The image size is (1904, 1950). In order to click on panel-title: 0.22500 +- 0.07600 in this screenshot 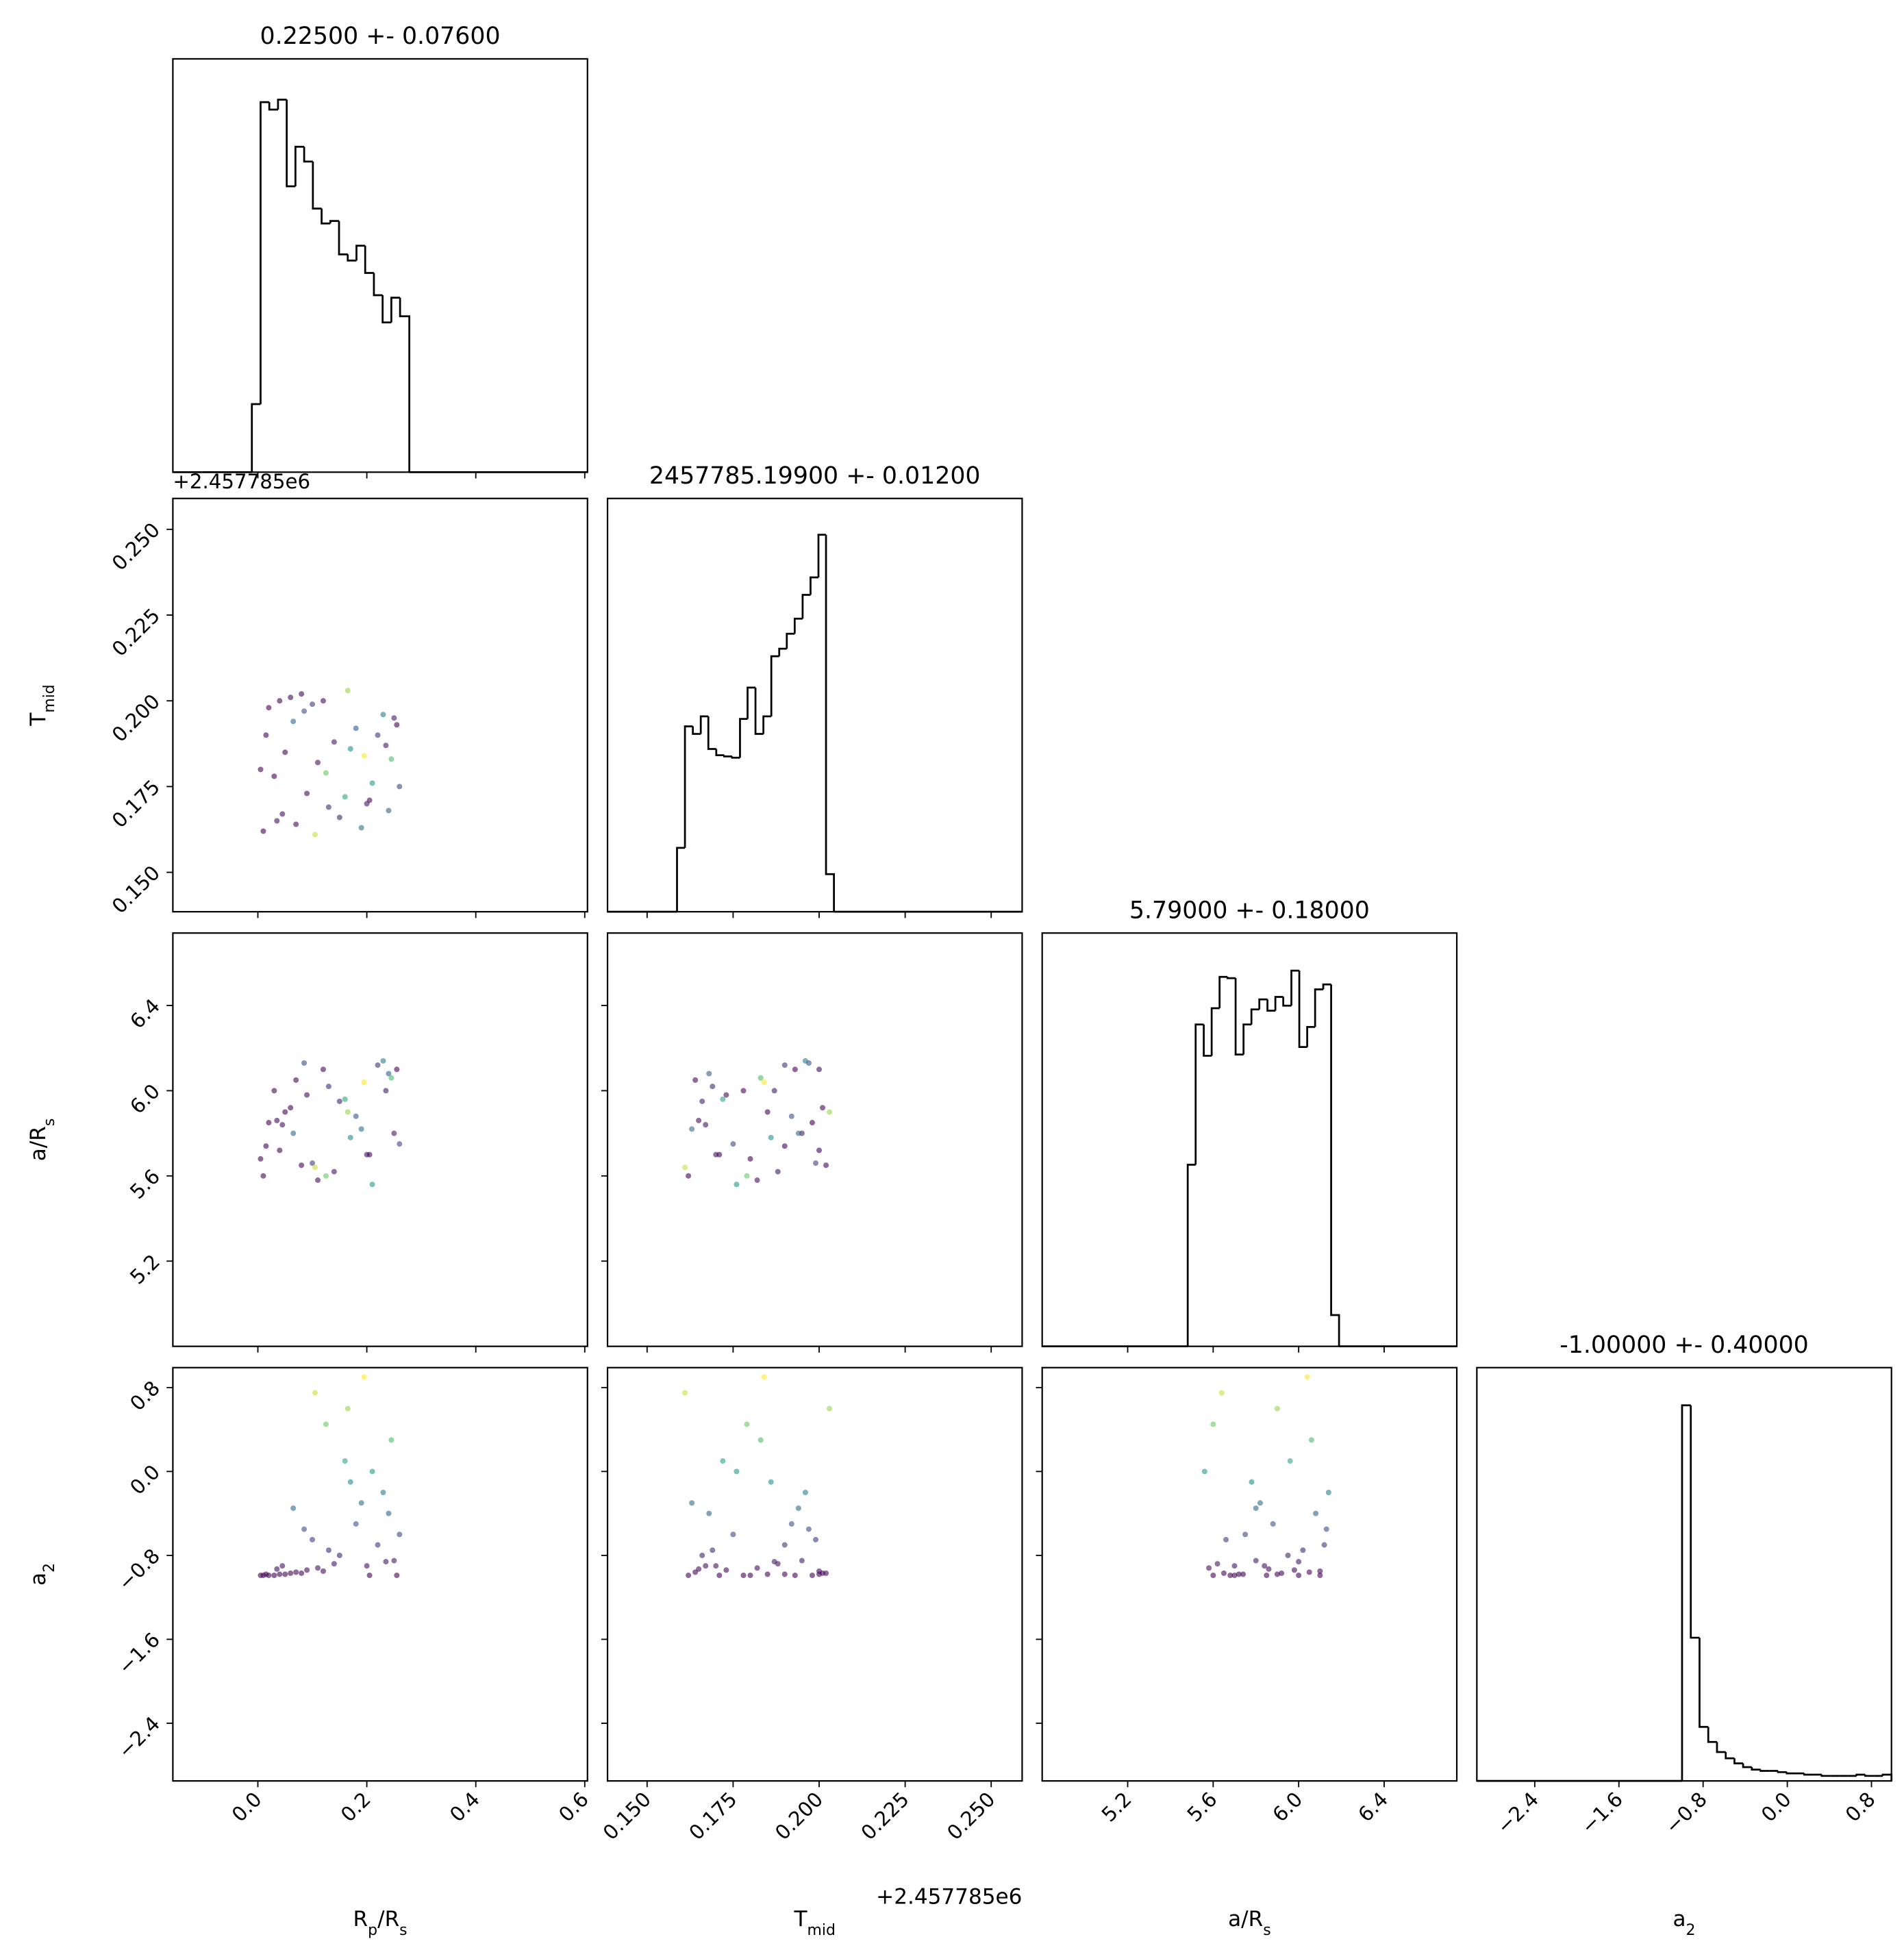, I will do `click(380, 36)`.